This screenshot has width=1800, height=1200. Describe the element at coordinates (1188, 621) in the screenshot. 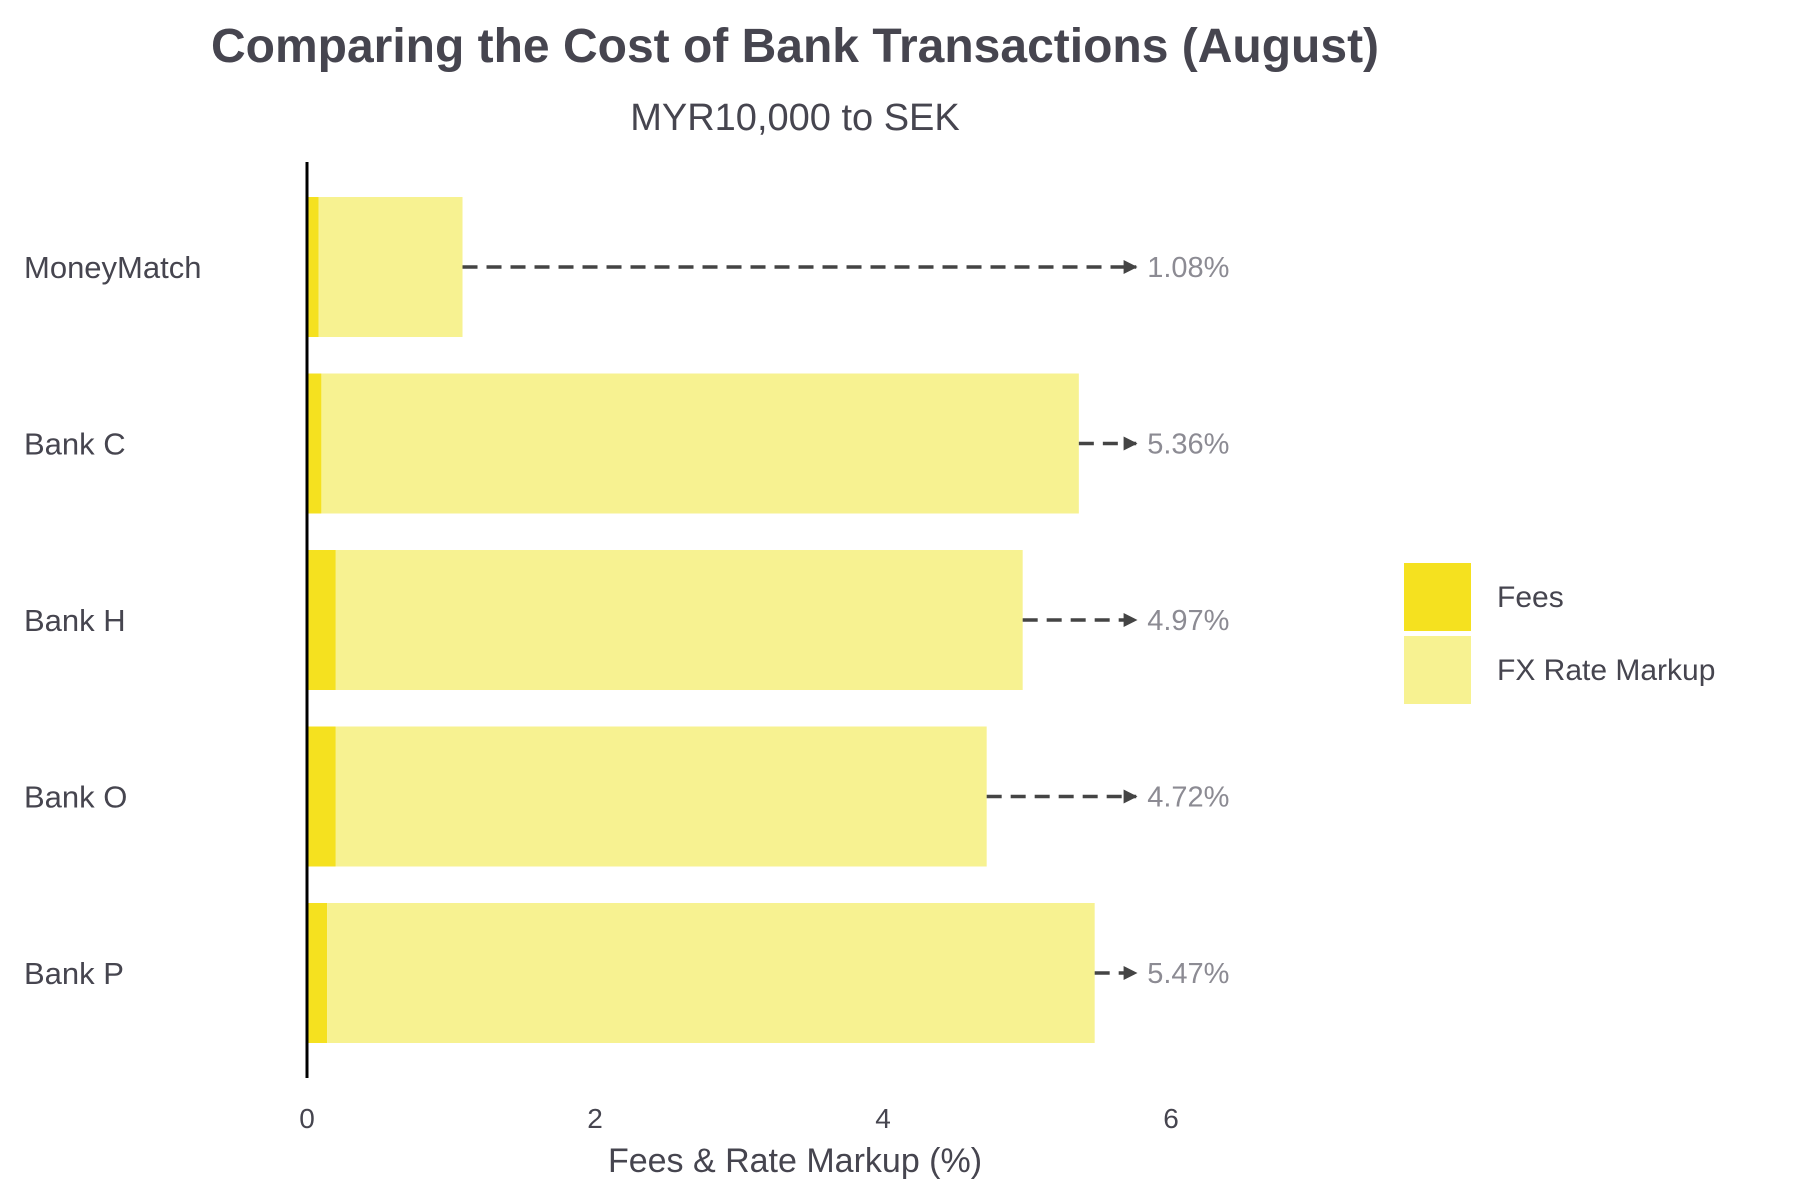

I see `total-label: 4.97%` at that location.